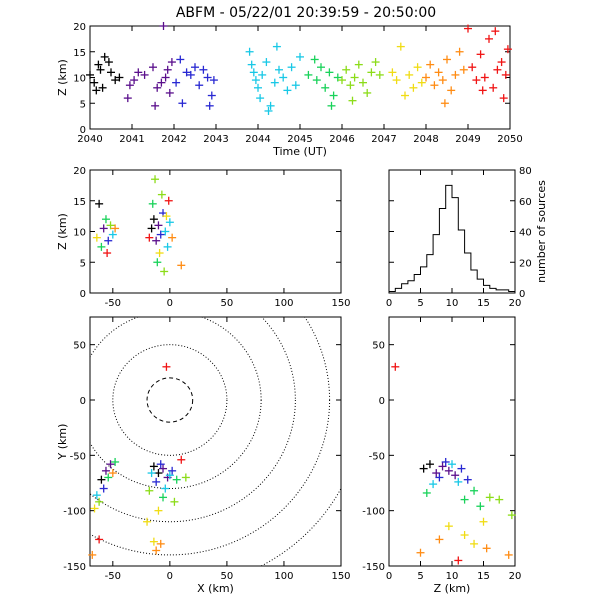 The image size is (600, 600). Describe the element at coordinates (79, 27) in the screenshot. I see `y-tick-label: 20` at that location.